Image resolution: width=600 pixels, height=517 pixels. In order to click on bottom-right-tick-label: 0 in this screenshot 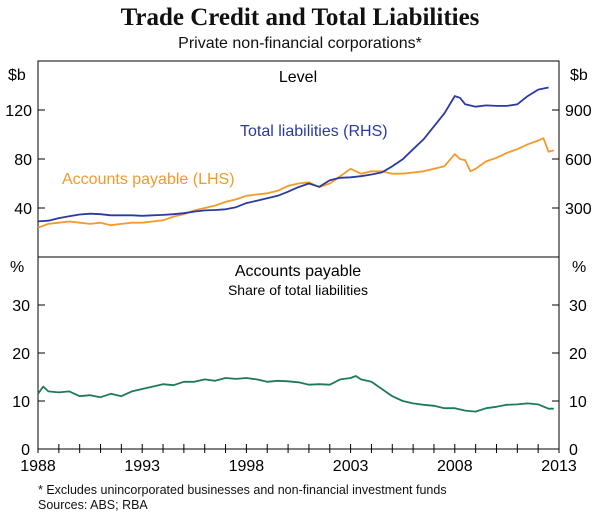, I will do `click(573, 450)`.